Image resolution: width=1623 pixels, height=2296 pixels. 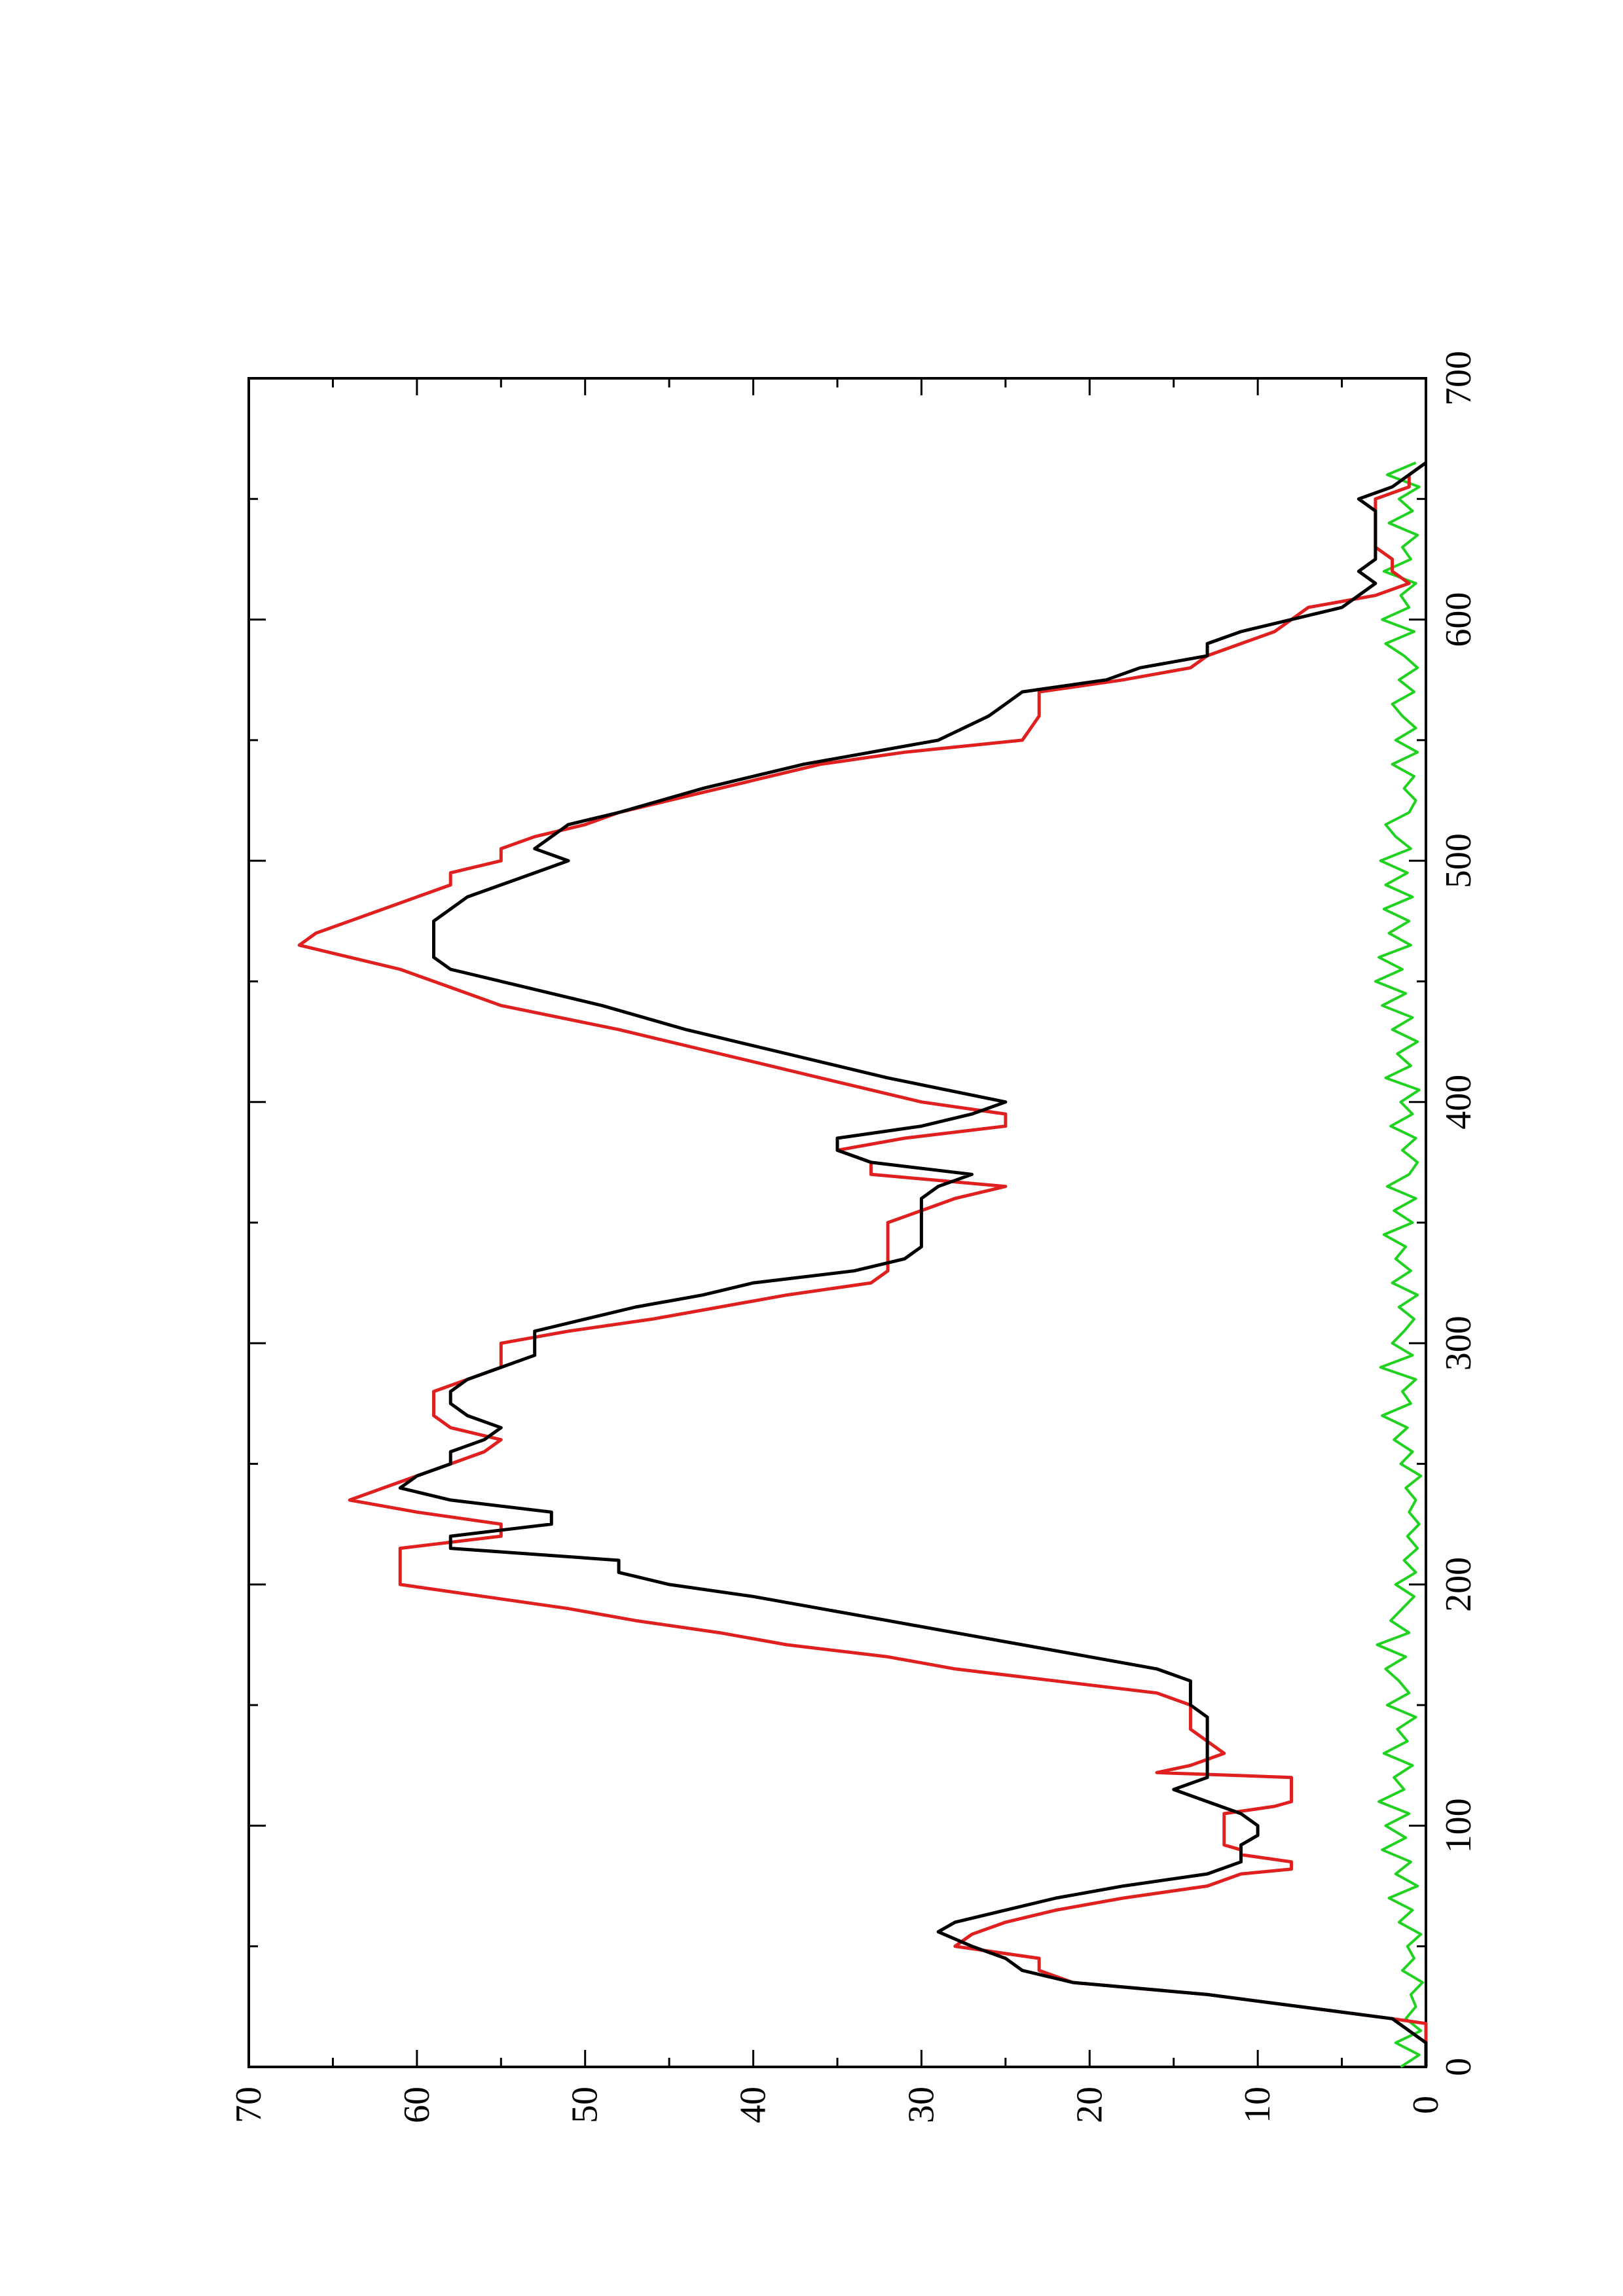 What do you see at coordinates (1089, 2105) in the screenshot?
I see `y-tick-label: 20` at bounding box center [1089, 2105].